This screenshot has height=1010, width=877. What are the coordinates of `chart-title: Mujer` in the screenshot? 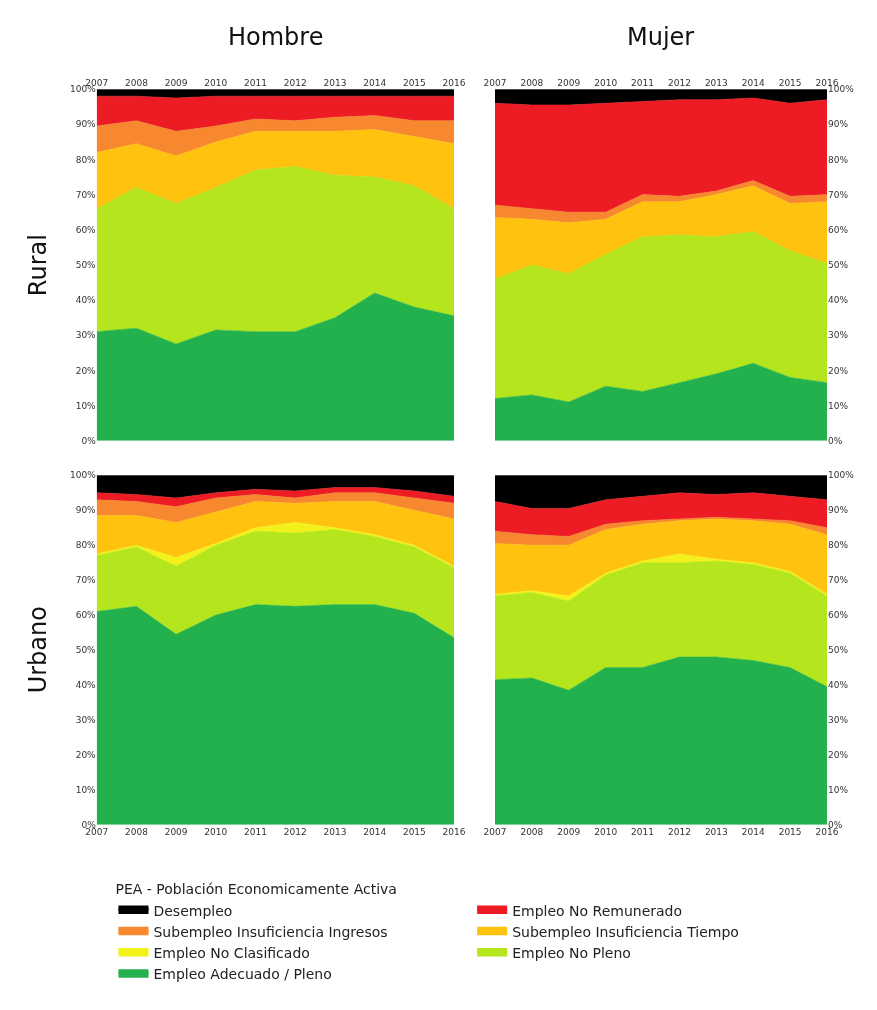 It's located at (661, 37).